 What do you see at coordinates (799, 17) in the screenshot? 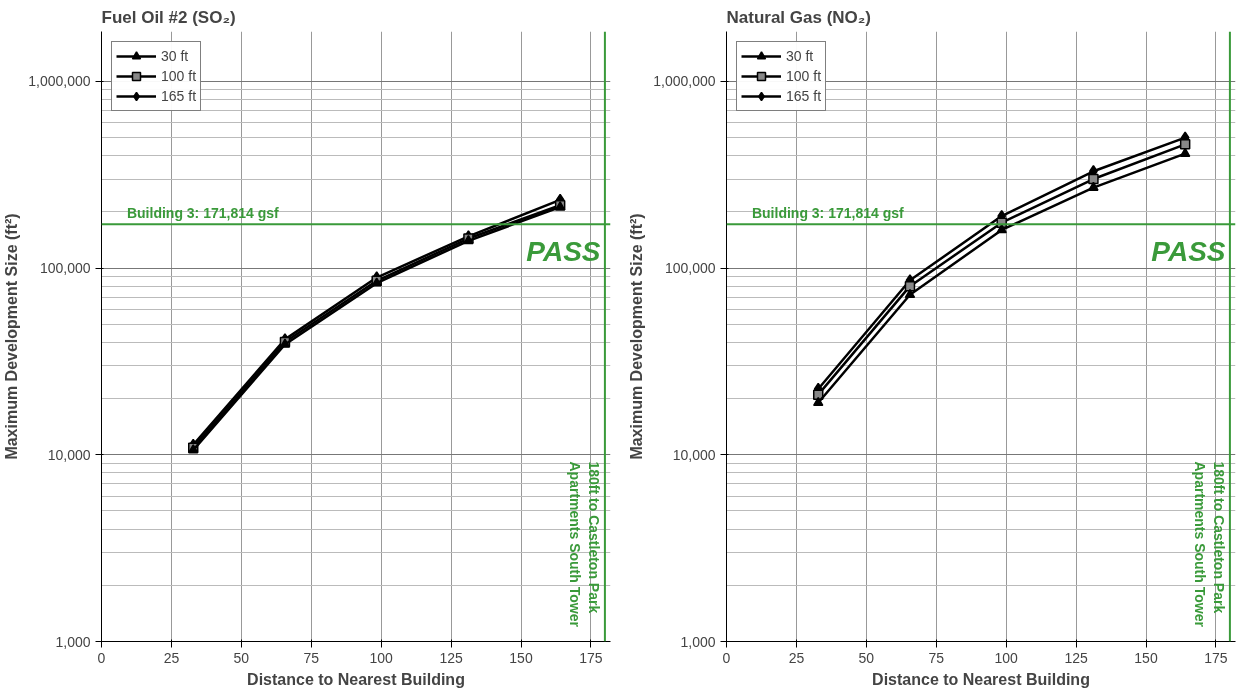
I see `chart-title: Natural Gas (NO₂)` at bounding box center [799, 17].